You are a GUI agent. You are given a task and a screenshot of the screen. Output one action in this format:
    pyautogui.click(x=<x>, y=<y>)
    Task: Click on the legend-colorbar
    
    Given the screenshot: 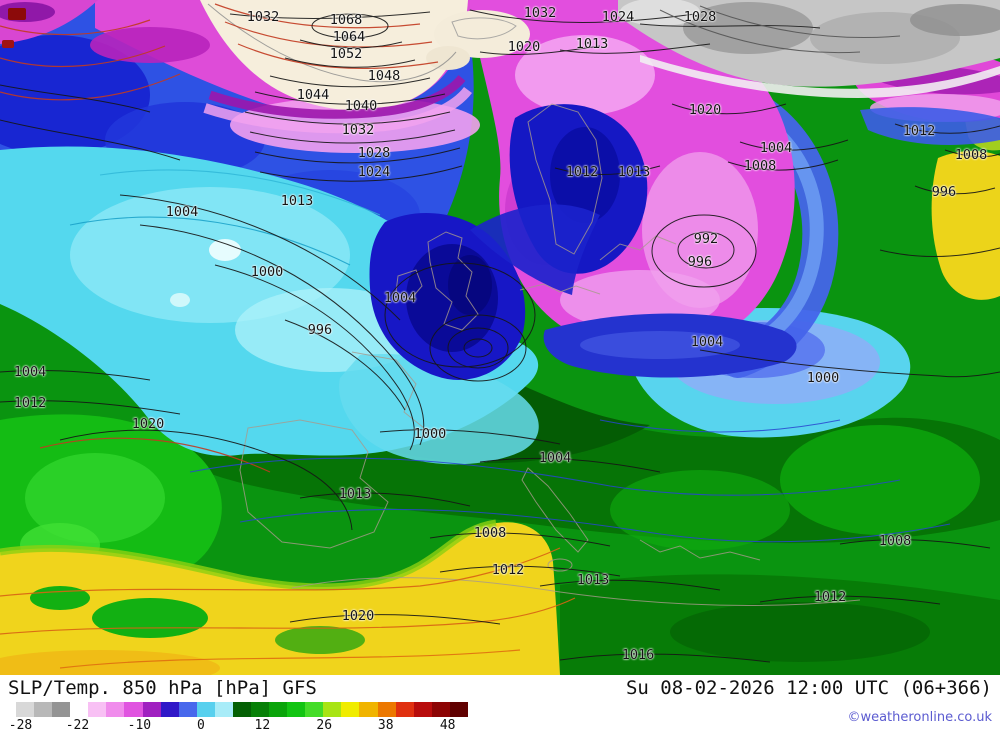 What is the action you would take?
    pyautogui.click(x=242, y=709)
    